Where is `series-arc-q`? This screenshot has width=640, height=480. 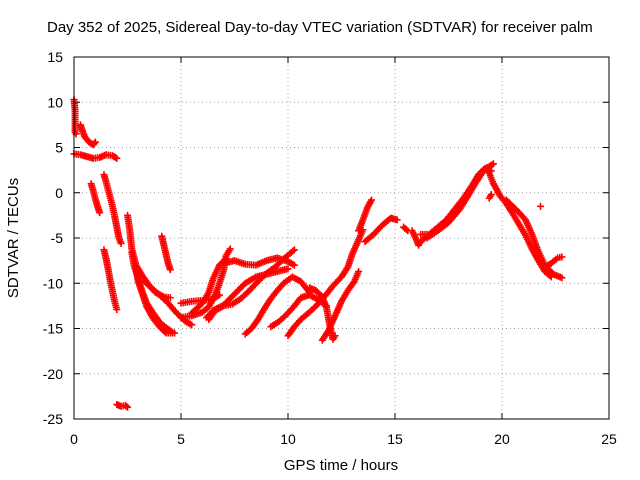
series-arc-q is located at coordinates (259, 261).